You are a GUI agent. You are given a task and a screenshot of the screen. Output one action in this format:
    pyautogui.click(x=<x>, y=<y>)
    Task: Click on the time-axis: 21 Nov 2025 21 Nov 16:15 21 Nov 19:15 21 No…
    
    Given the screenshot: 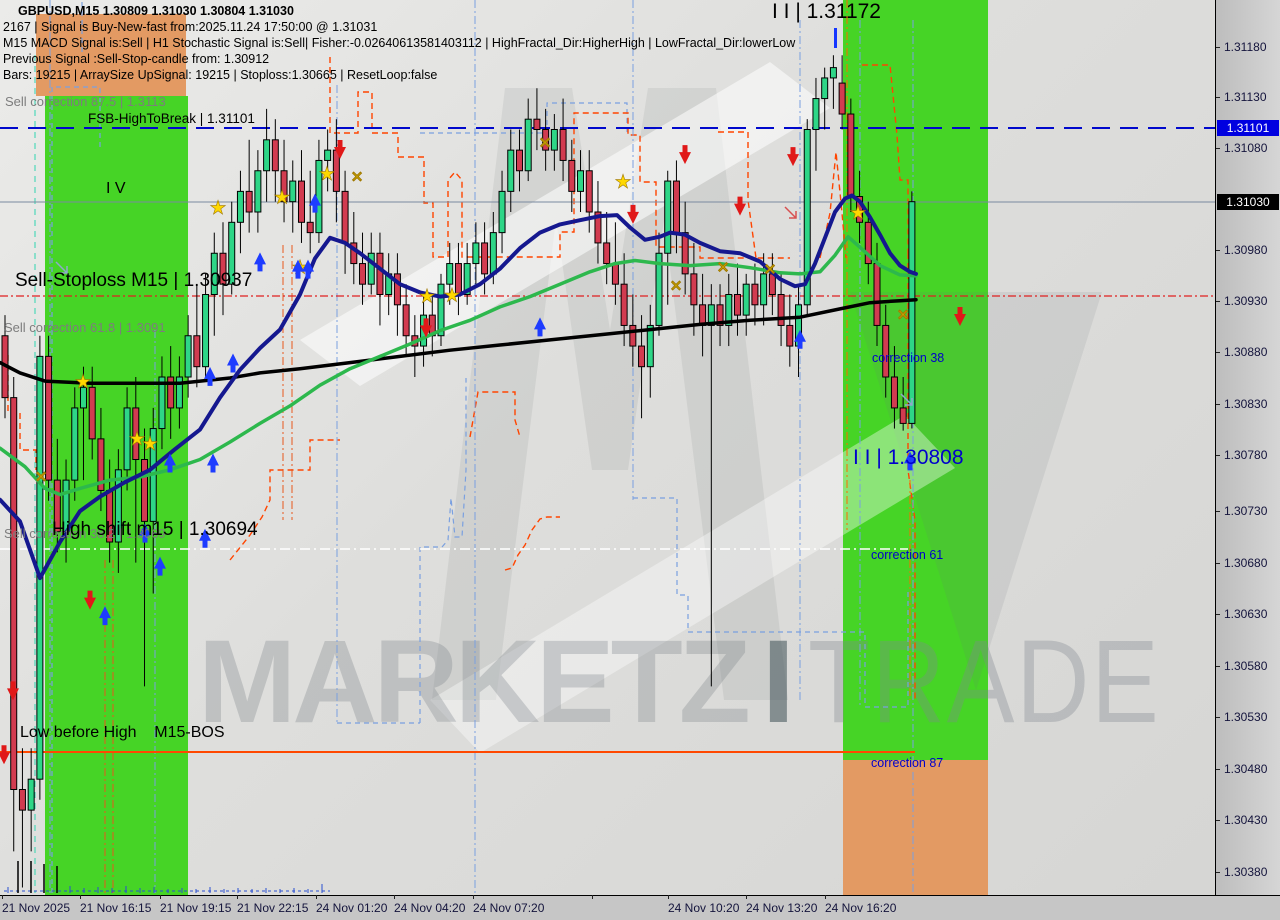 What is the action you would take?
    pyautogui.click(x=640, y=907)
    